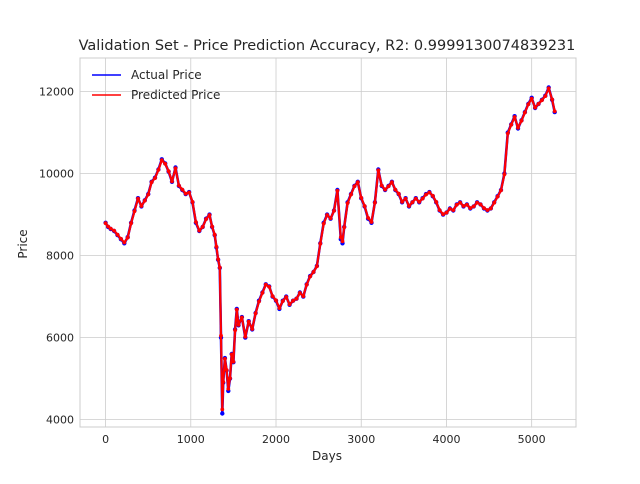 The image size is (640, 484). I want to click on y-tick-label: 8000, so click(60, 256).